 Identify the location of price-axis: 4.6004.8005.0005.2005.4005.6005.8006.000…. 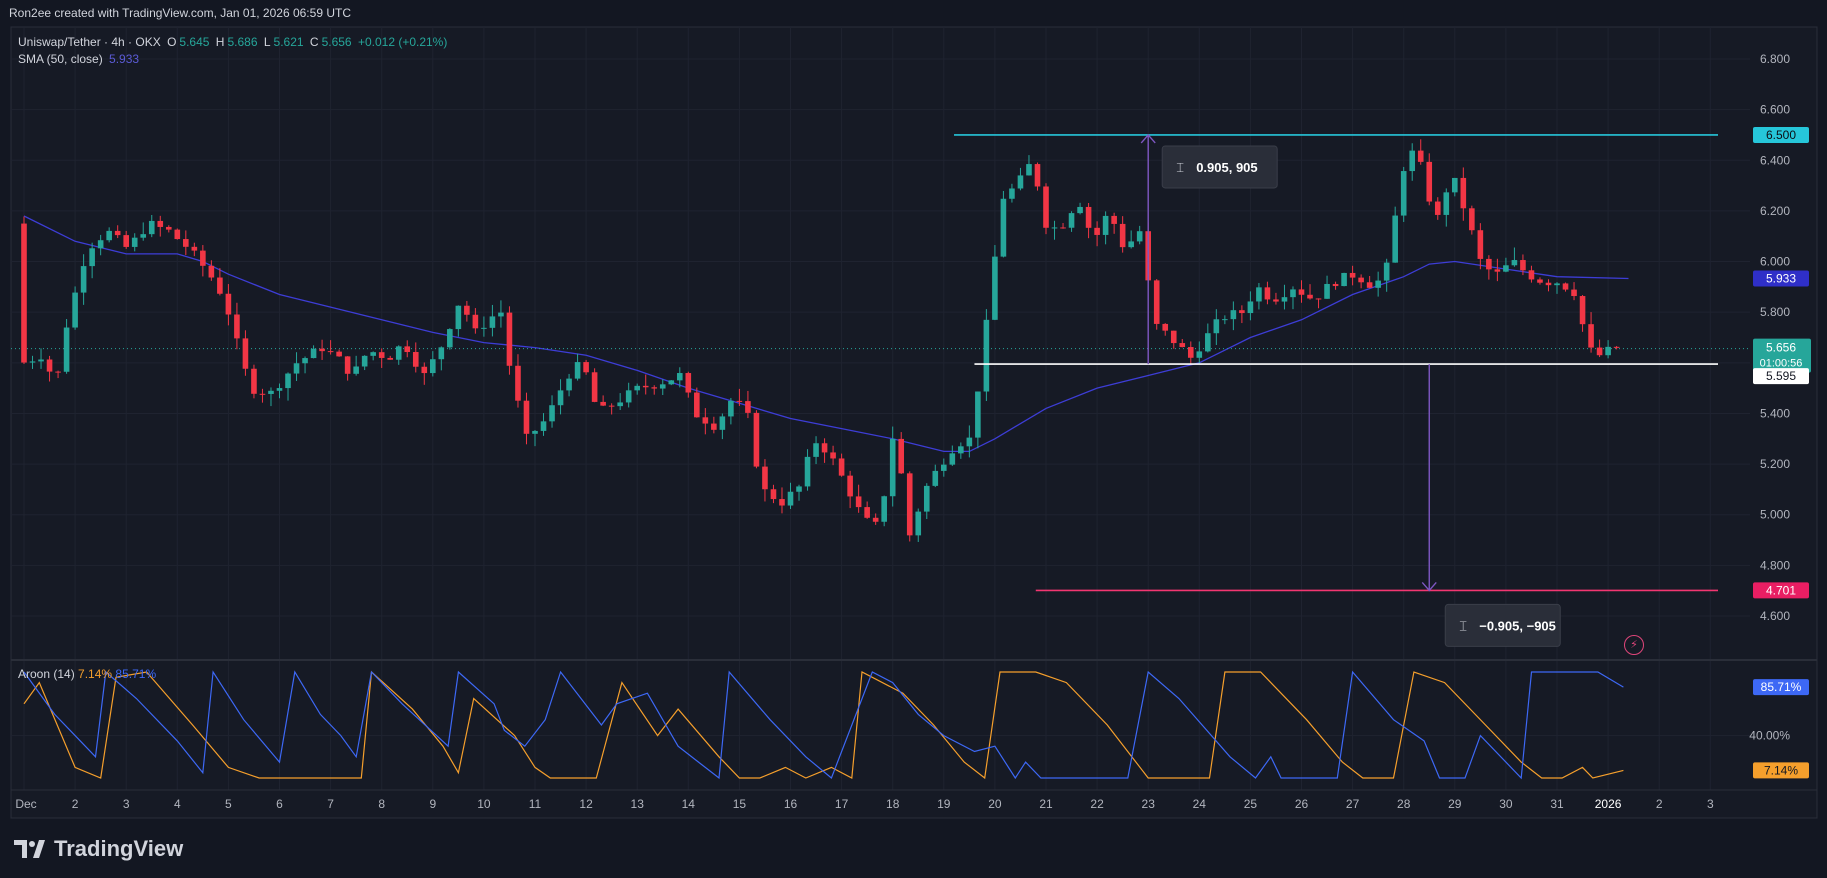
(1782, 337).